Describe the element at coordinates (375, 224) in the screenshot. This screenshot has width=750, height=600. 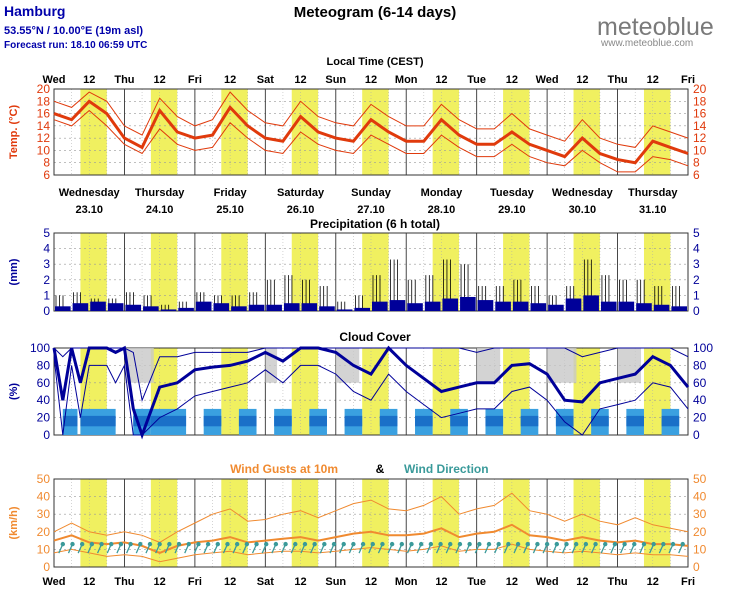
I see `precip-title: Precipitation (6 h total)` at that location.